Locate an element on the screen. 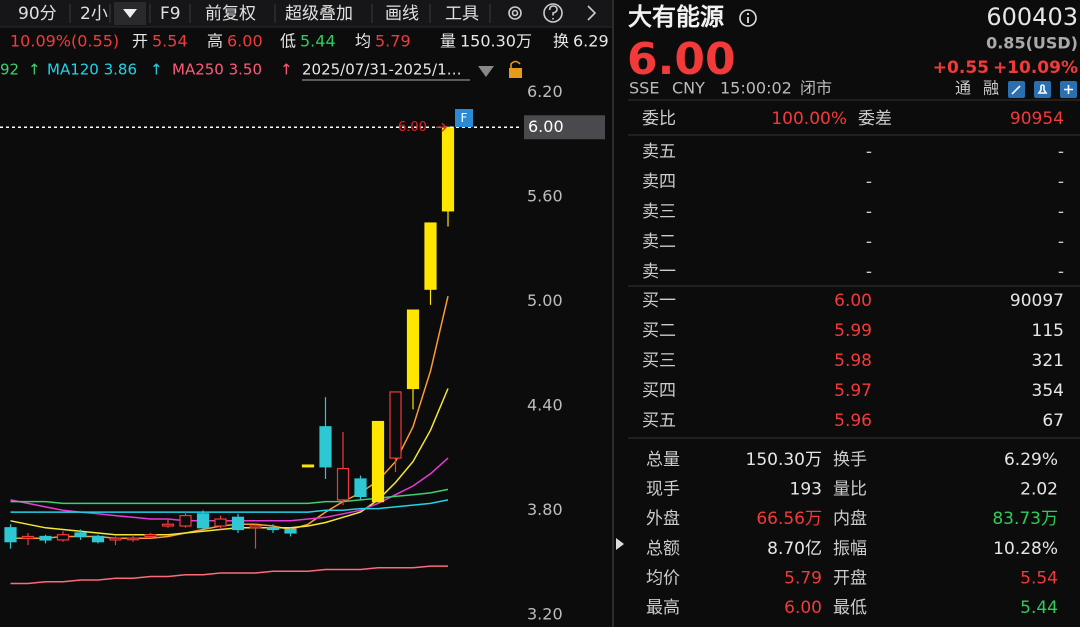  last-price-tag: 6.00 is located at coordinates (412, 127).